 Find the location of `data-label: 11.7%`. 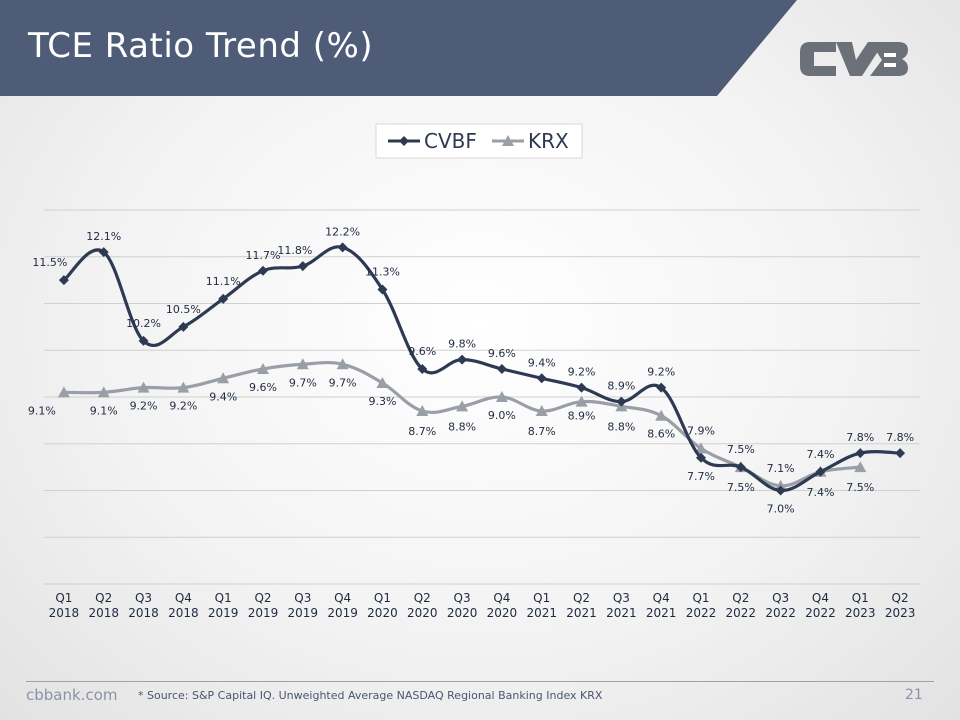

data-label: 11.7% is located at coordinates (263, 255).